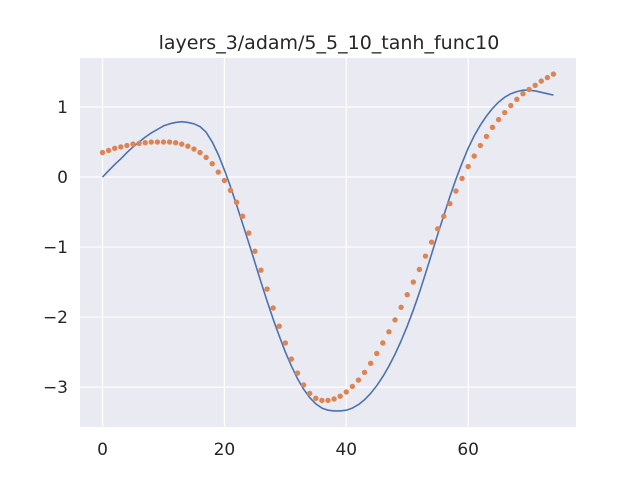 Image resolution: width=640 pixels, height=480 pixels. What do you see at coordinates (102, 450) in the screenshot?
I see `x-tick-label: 0` at bounding box center [102, 450].